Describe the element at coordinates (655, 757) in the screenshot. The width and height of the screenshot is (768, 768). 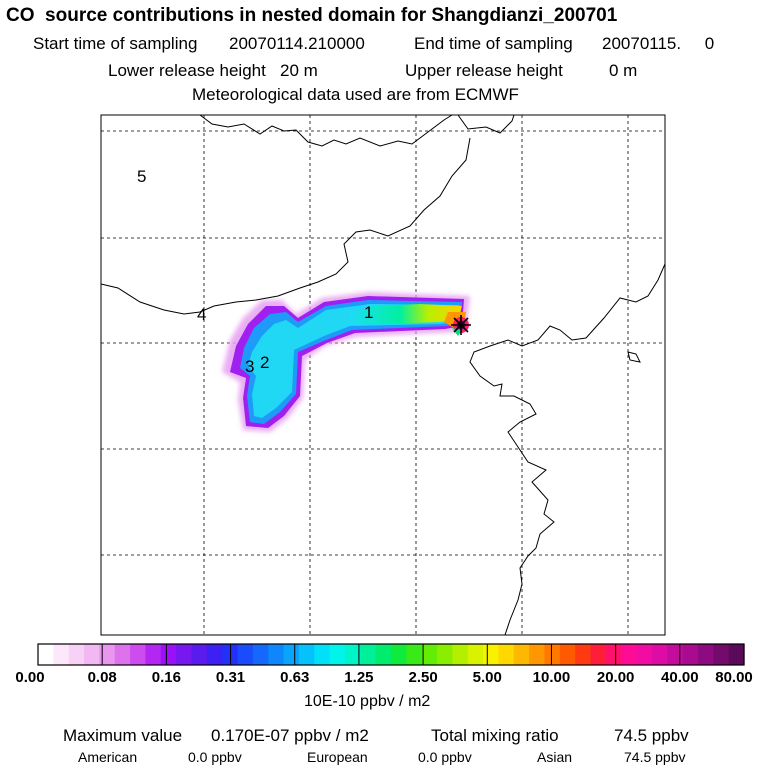
I see `region-asian-value: 74.5 ppbv` at that location.